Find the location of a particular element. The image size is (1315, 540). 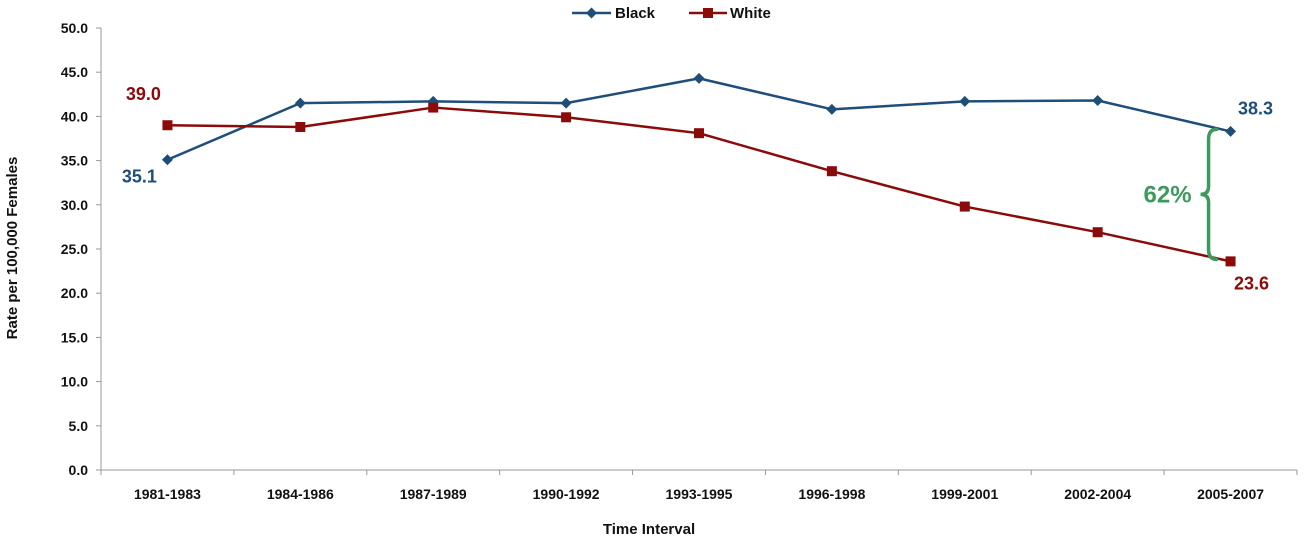

y-tick-label: 20.0 is located at coordinates (74, 293).